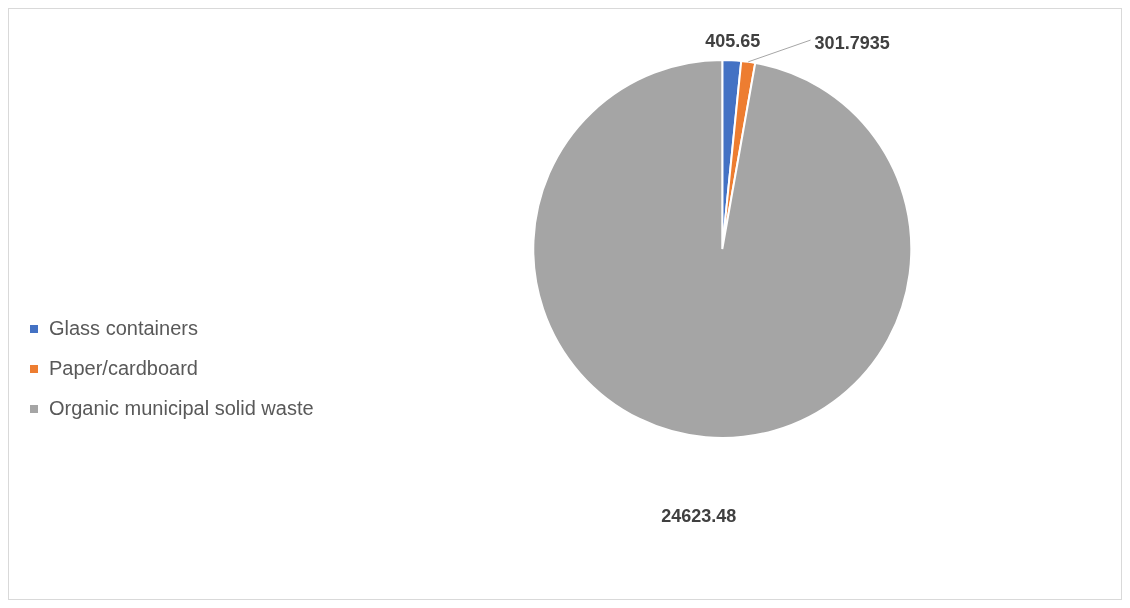 The height and width of the screenshot is (608, 1130). Describe the element at coordinates (181, 407) in the screenshot. I see `legend-label: Organic municipal solid waste` at that location.